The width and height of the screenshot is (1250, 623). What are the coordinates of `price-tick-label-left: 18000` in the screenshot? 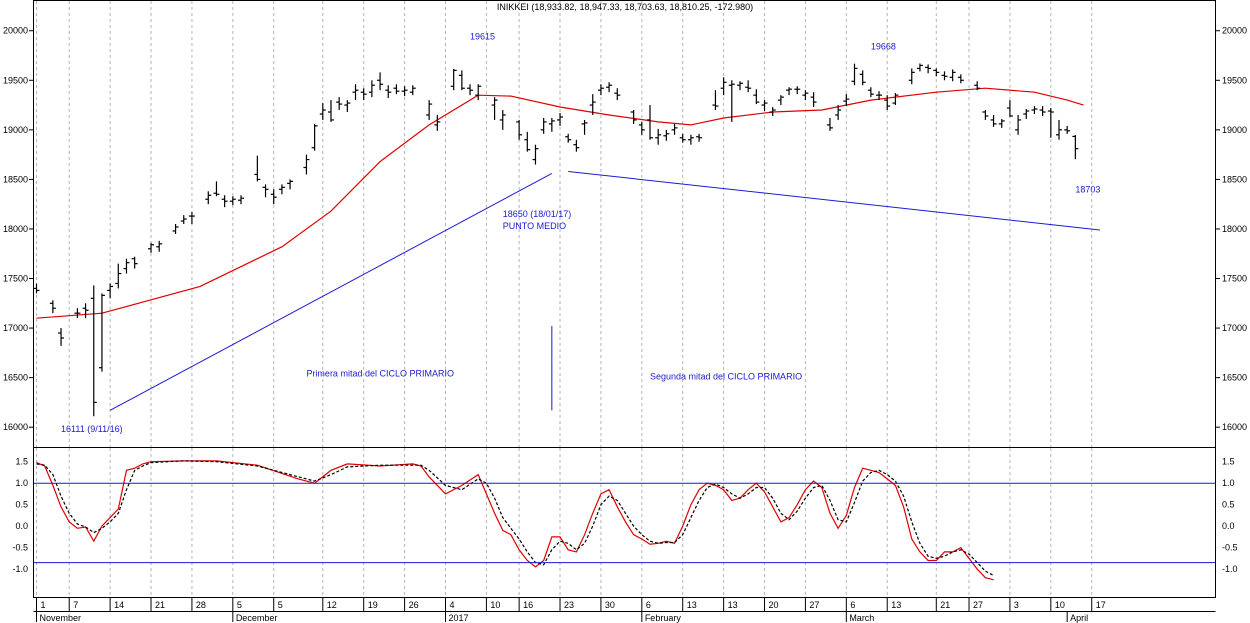 It's located at (15, 229).